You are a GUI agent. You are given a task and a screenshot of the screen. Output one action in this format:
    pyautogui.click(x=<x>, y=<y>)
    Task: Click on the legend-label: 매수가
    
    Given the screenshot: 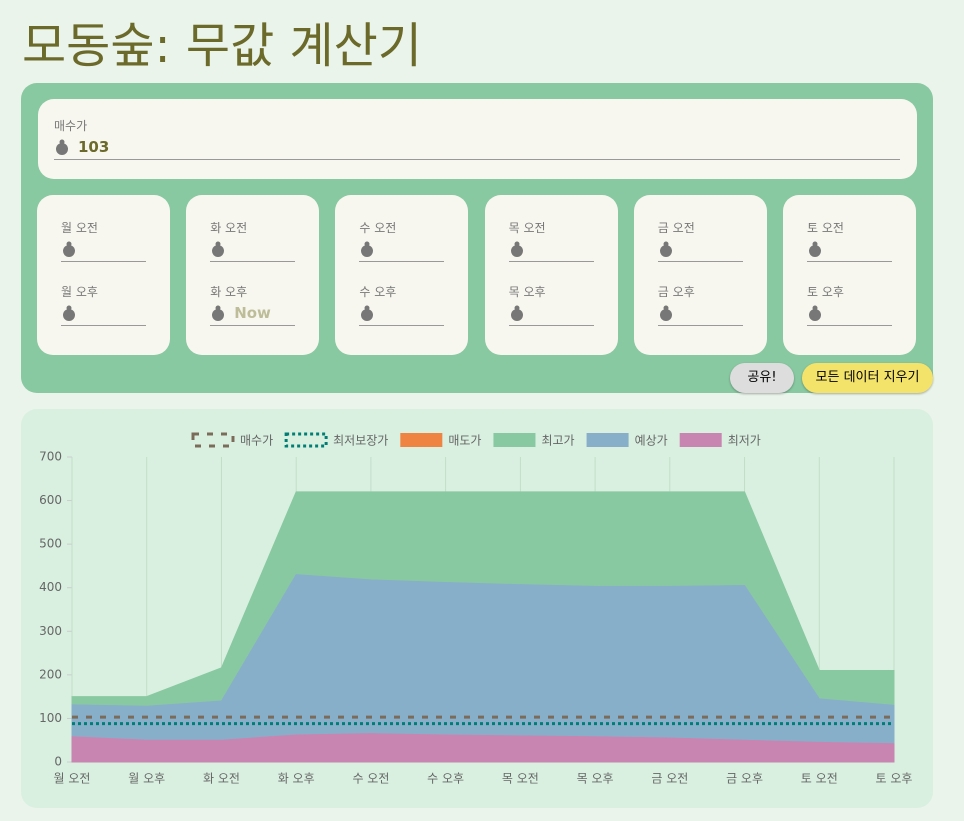 What is the action you would take?
    pyautogui.click(x=256, y=441)
    